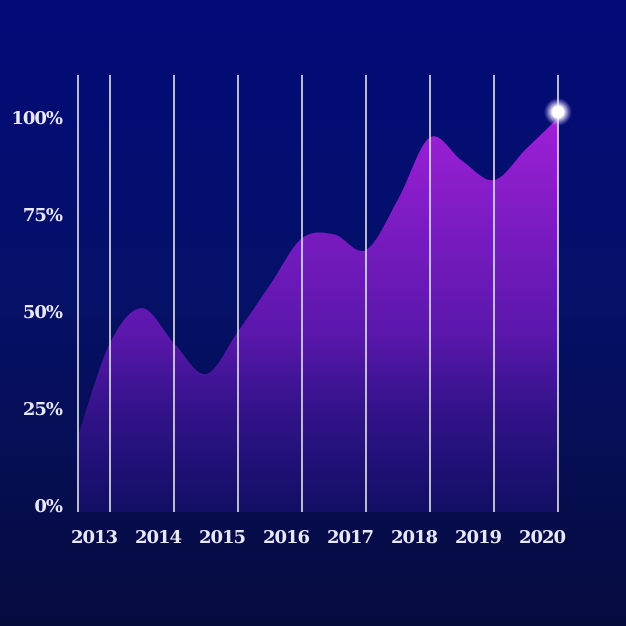 This screenshot has width=626, height=626. What do you see at coordinates (222, 537) in the screenshot?
I see `x-tick-label: 2015` at bounding box center [222, 537].